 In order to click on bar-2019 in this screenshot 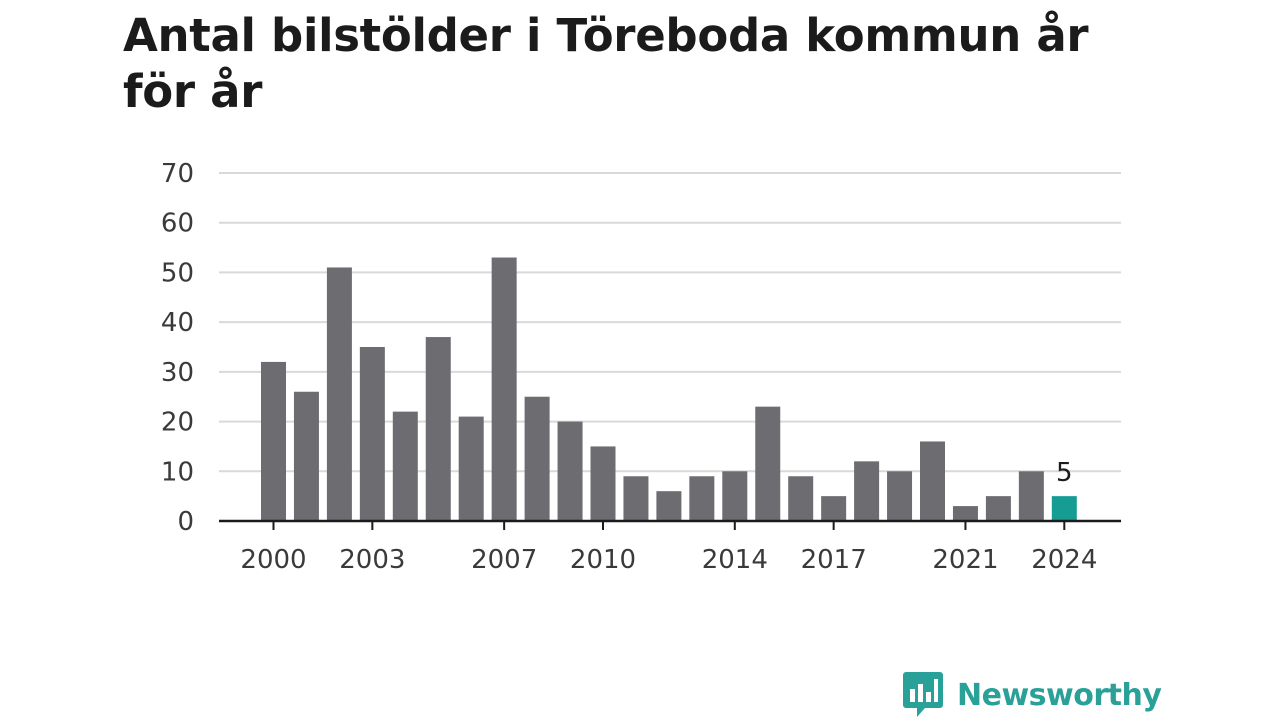, I will do `click(900, 496)`.